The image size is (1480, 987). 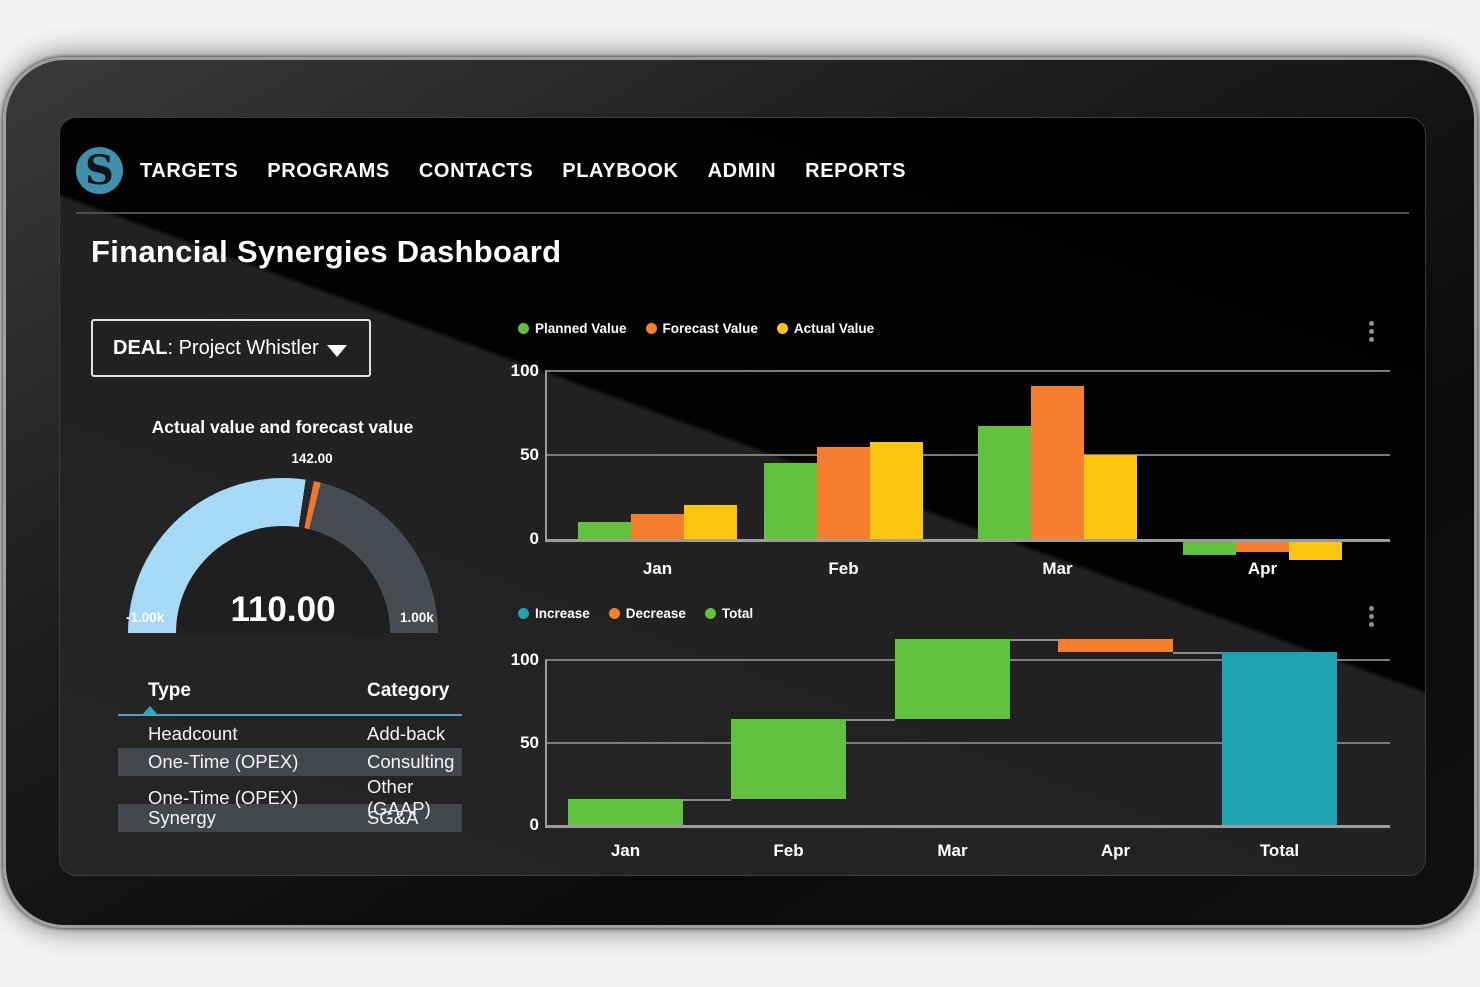 What do you see at coordinates (655, 613) in the screenshot?
I see `legend-label: Decrease` at bounding box center [655, 613].